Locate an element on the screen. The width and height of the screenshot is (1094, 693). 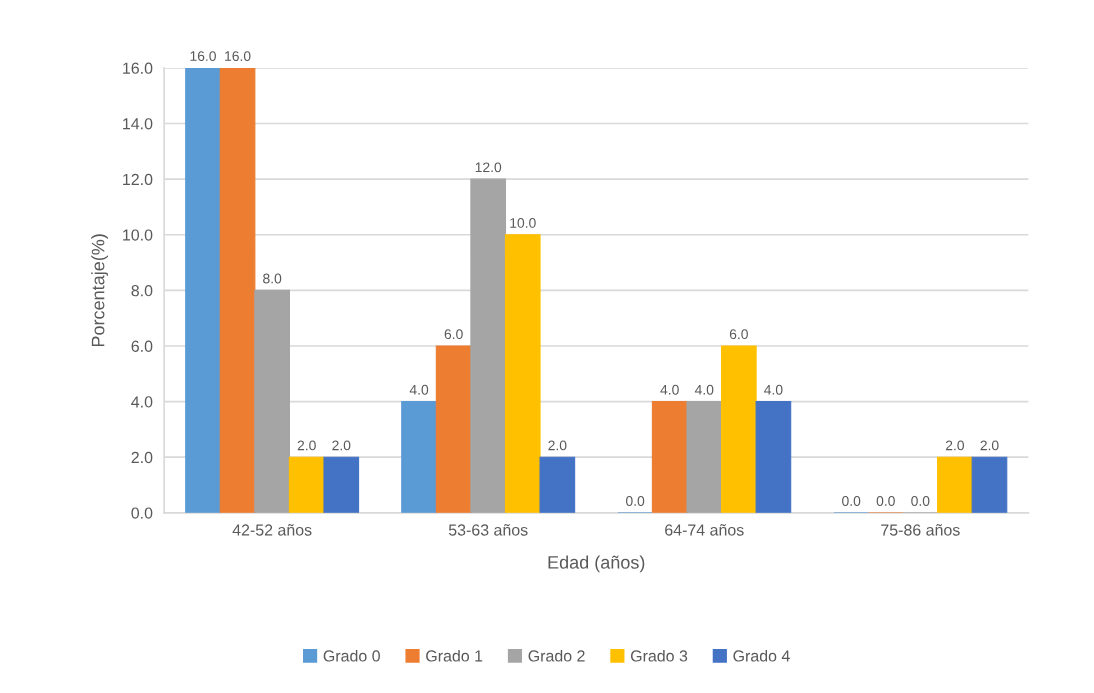
y-tick-label: 10.0 is located at coordinates (138, 235).